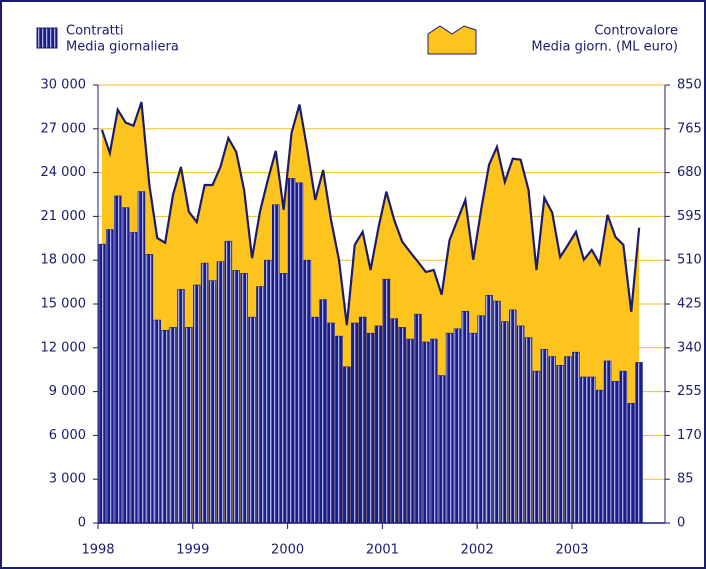 The height and width of the screenshot is (569, 706). I want to click on x-tick-label: 2001, so click(382, 550).